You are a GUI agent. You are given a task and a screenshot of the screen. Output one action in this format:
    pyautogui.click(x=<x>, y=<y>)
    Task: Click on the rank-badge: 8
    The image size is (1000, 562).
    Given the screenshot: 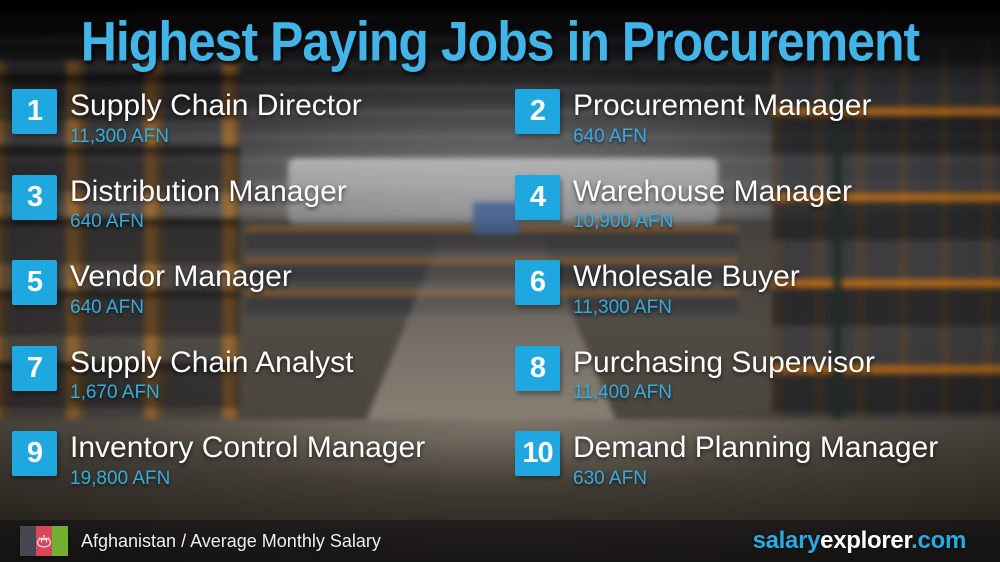 What is the action you would take?
    pyautogui.click(x=537, y=368)
    